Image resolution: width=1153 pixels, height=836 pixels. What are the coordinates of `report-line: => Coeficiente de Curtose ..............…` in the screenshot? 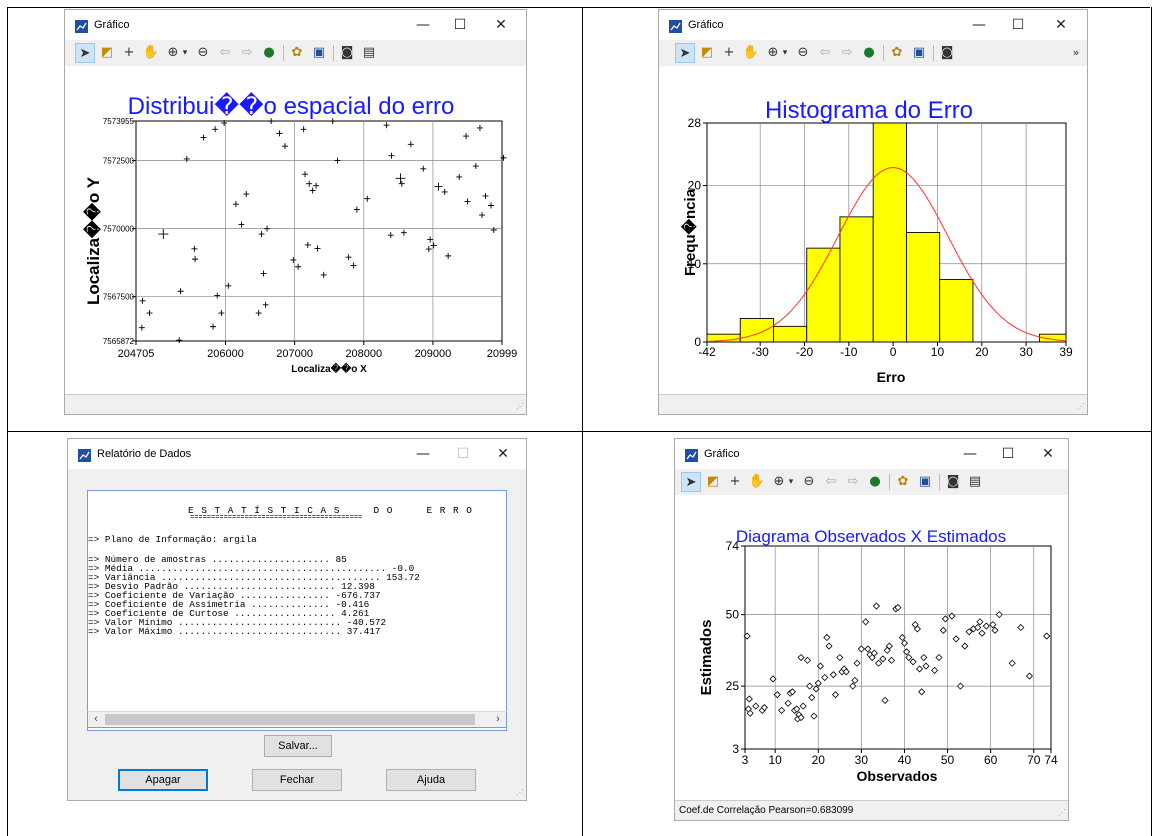 It's located at (229, 613).